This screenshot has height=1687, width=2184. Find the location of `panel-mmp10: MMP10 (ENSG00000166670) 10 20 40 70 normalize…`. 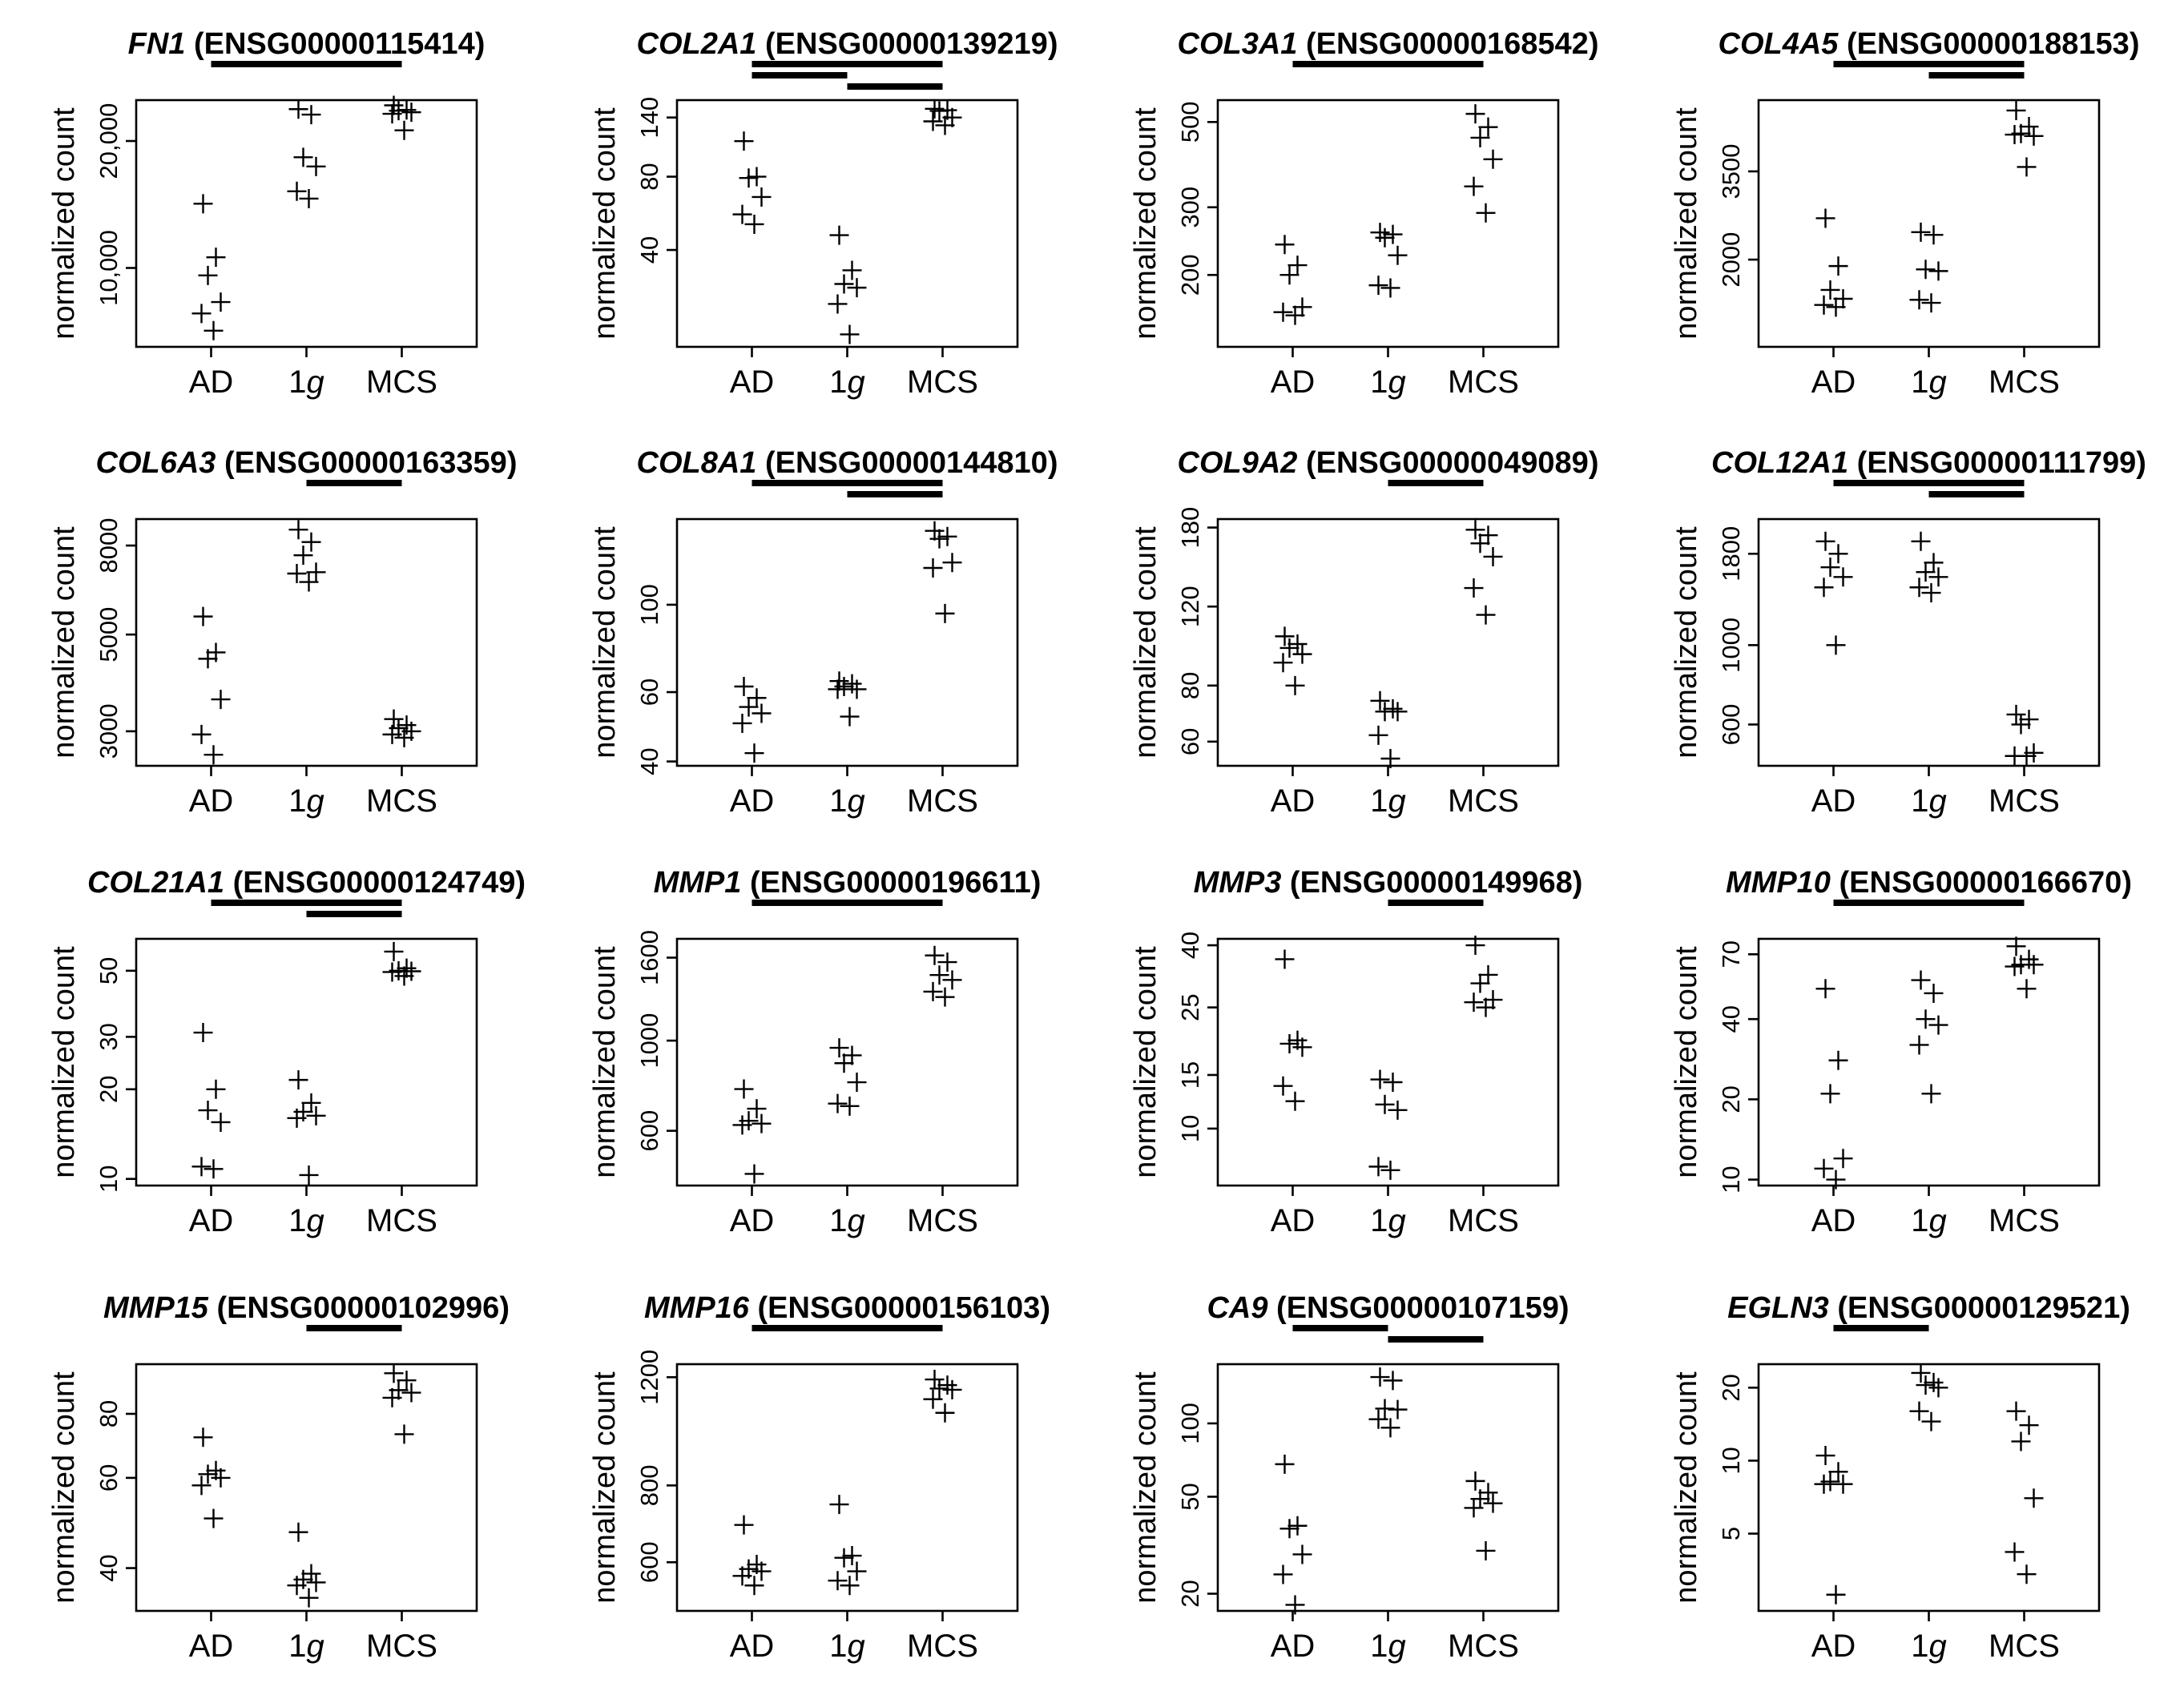

panel-mmp10: MMP10 (ENSG00000166670) 10 20 40 70 normalize… is located at coordinates (1901, 1052).